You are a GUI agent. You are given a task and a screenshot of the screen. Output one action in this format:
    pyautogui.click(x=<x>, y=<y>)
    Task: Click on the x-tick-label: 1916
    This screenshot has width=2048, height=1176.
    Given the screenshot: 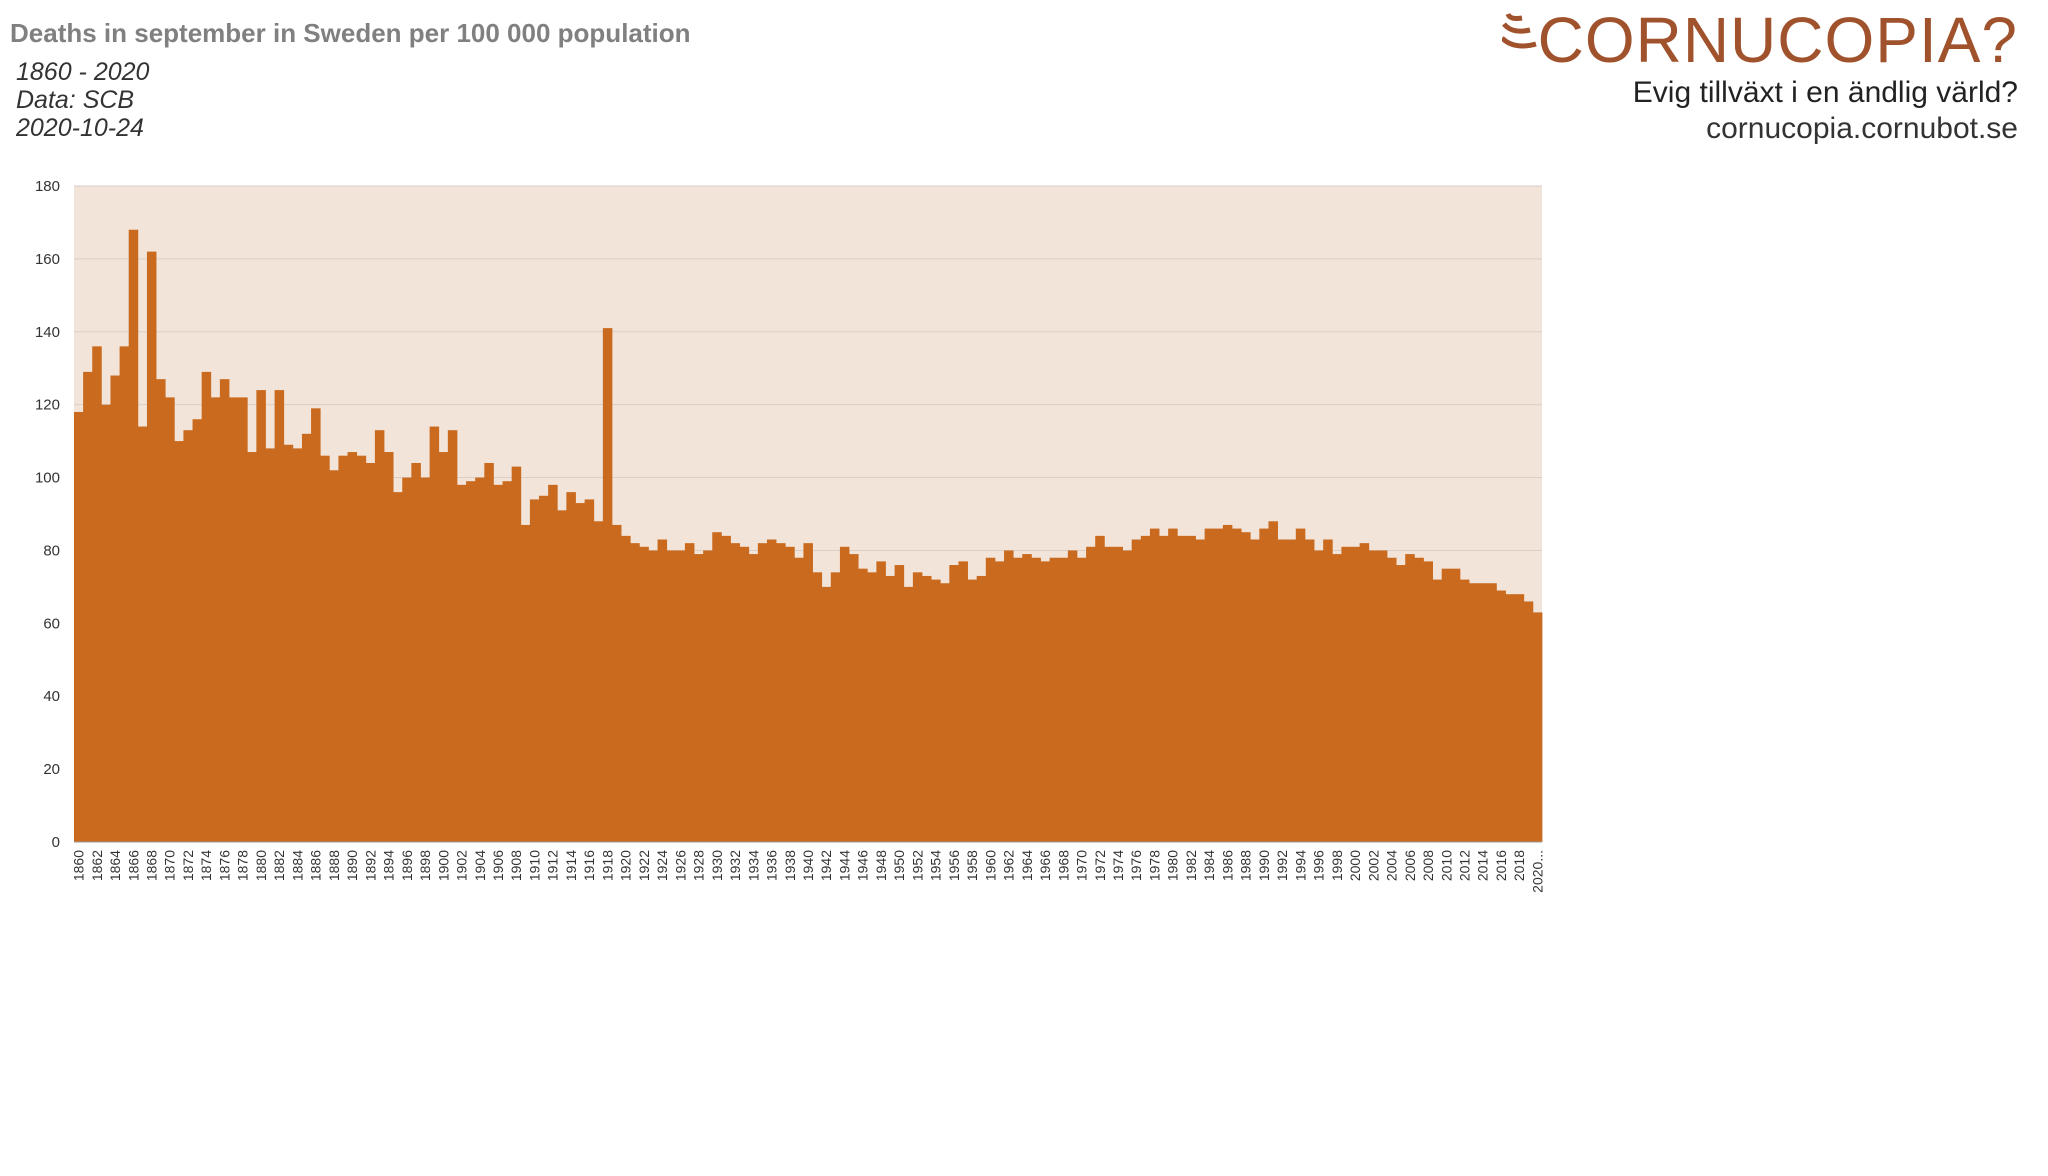 What is the action you would take?
    pyautogui.click(x=589, y=865)
    